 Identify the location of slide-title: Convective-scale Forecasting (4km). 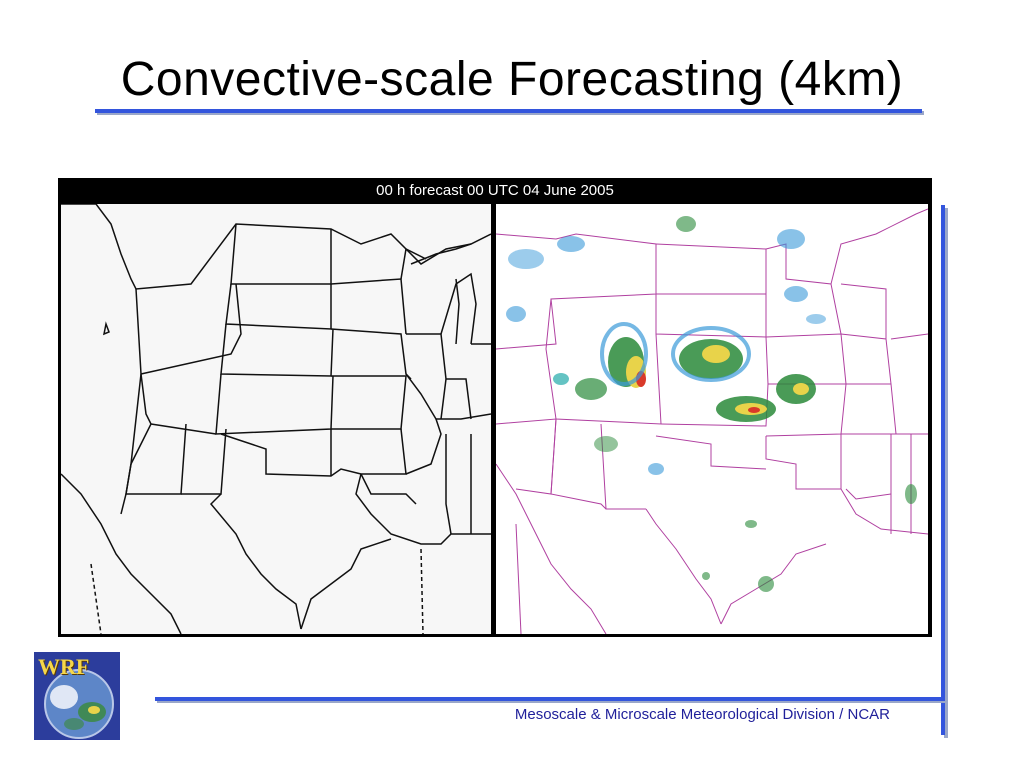
(512, 79).